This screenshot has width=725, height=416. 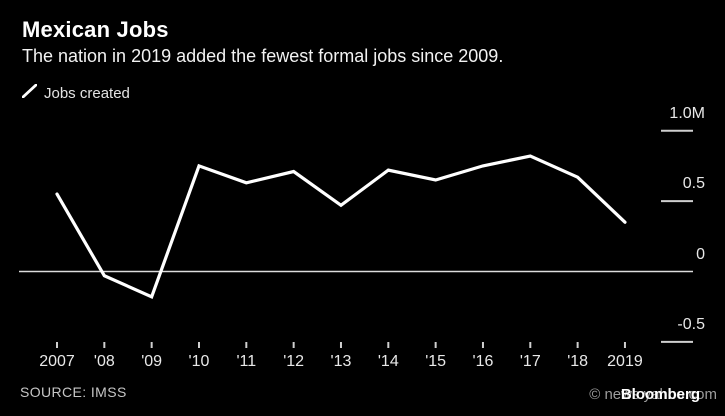 What do you see at coordinates (73, 392) in the screenshot?
I see `source-note: SOURCE: IMSS` at bounding box center [73, 392].